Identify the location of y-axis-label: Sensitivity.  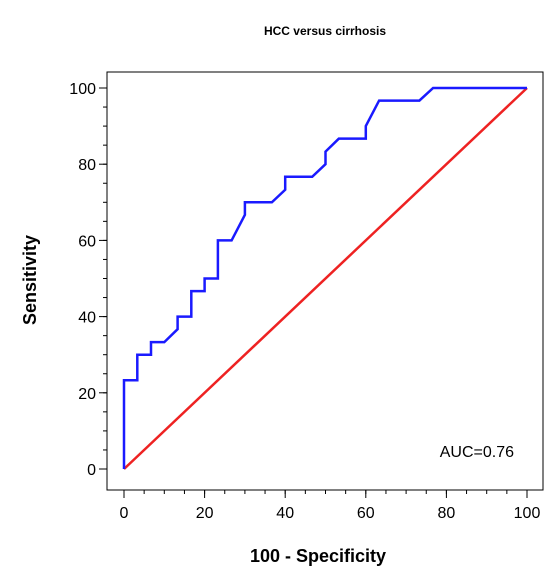
(30, 280).